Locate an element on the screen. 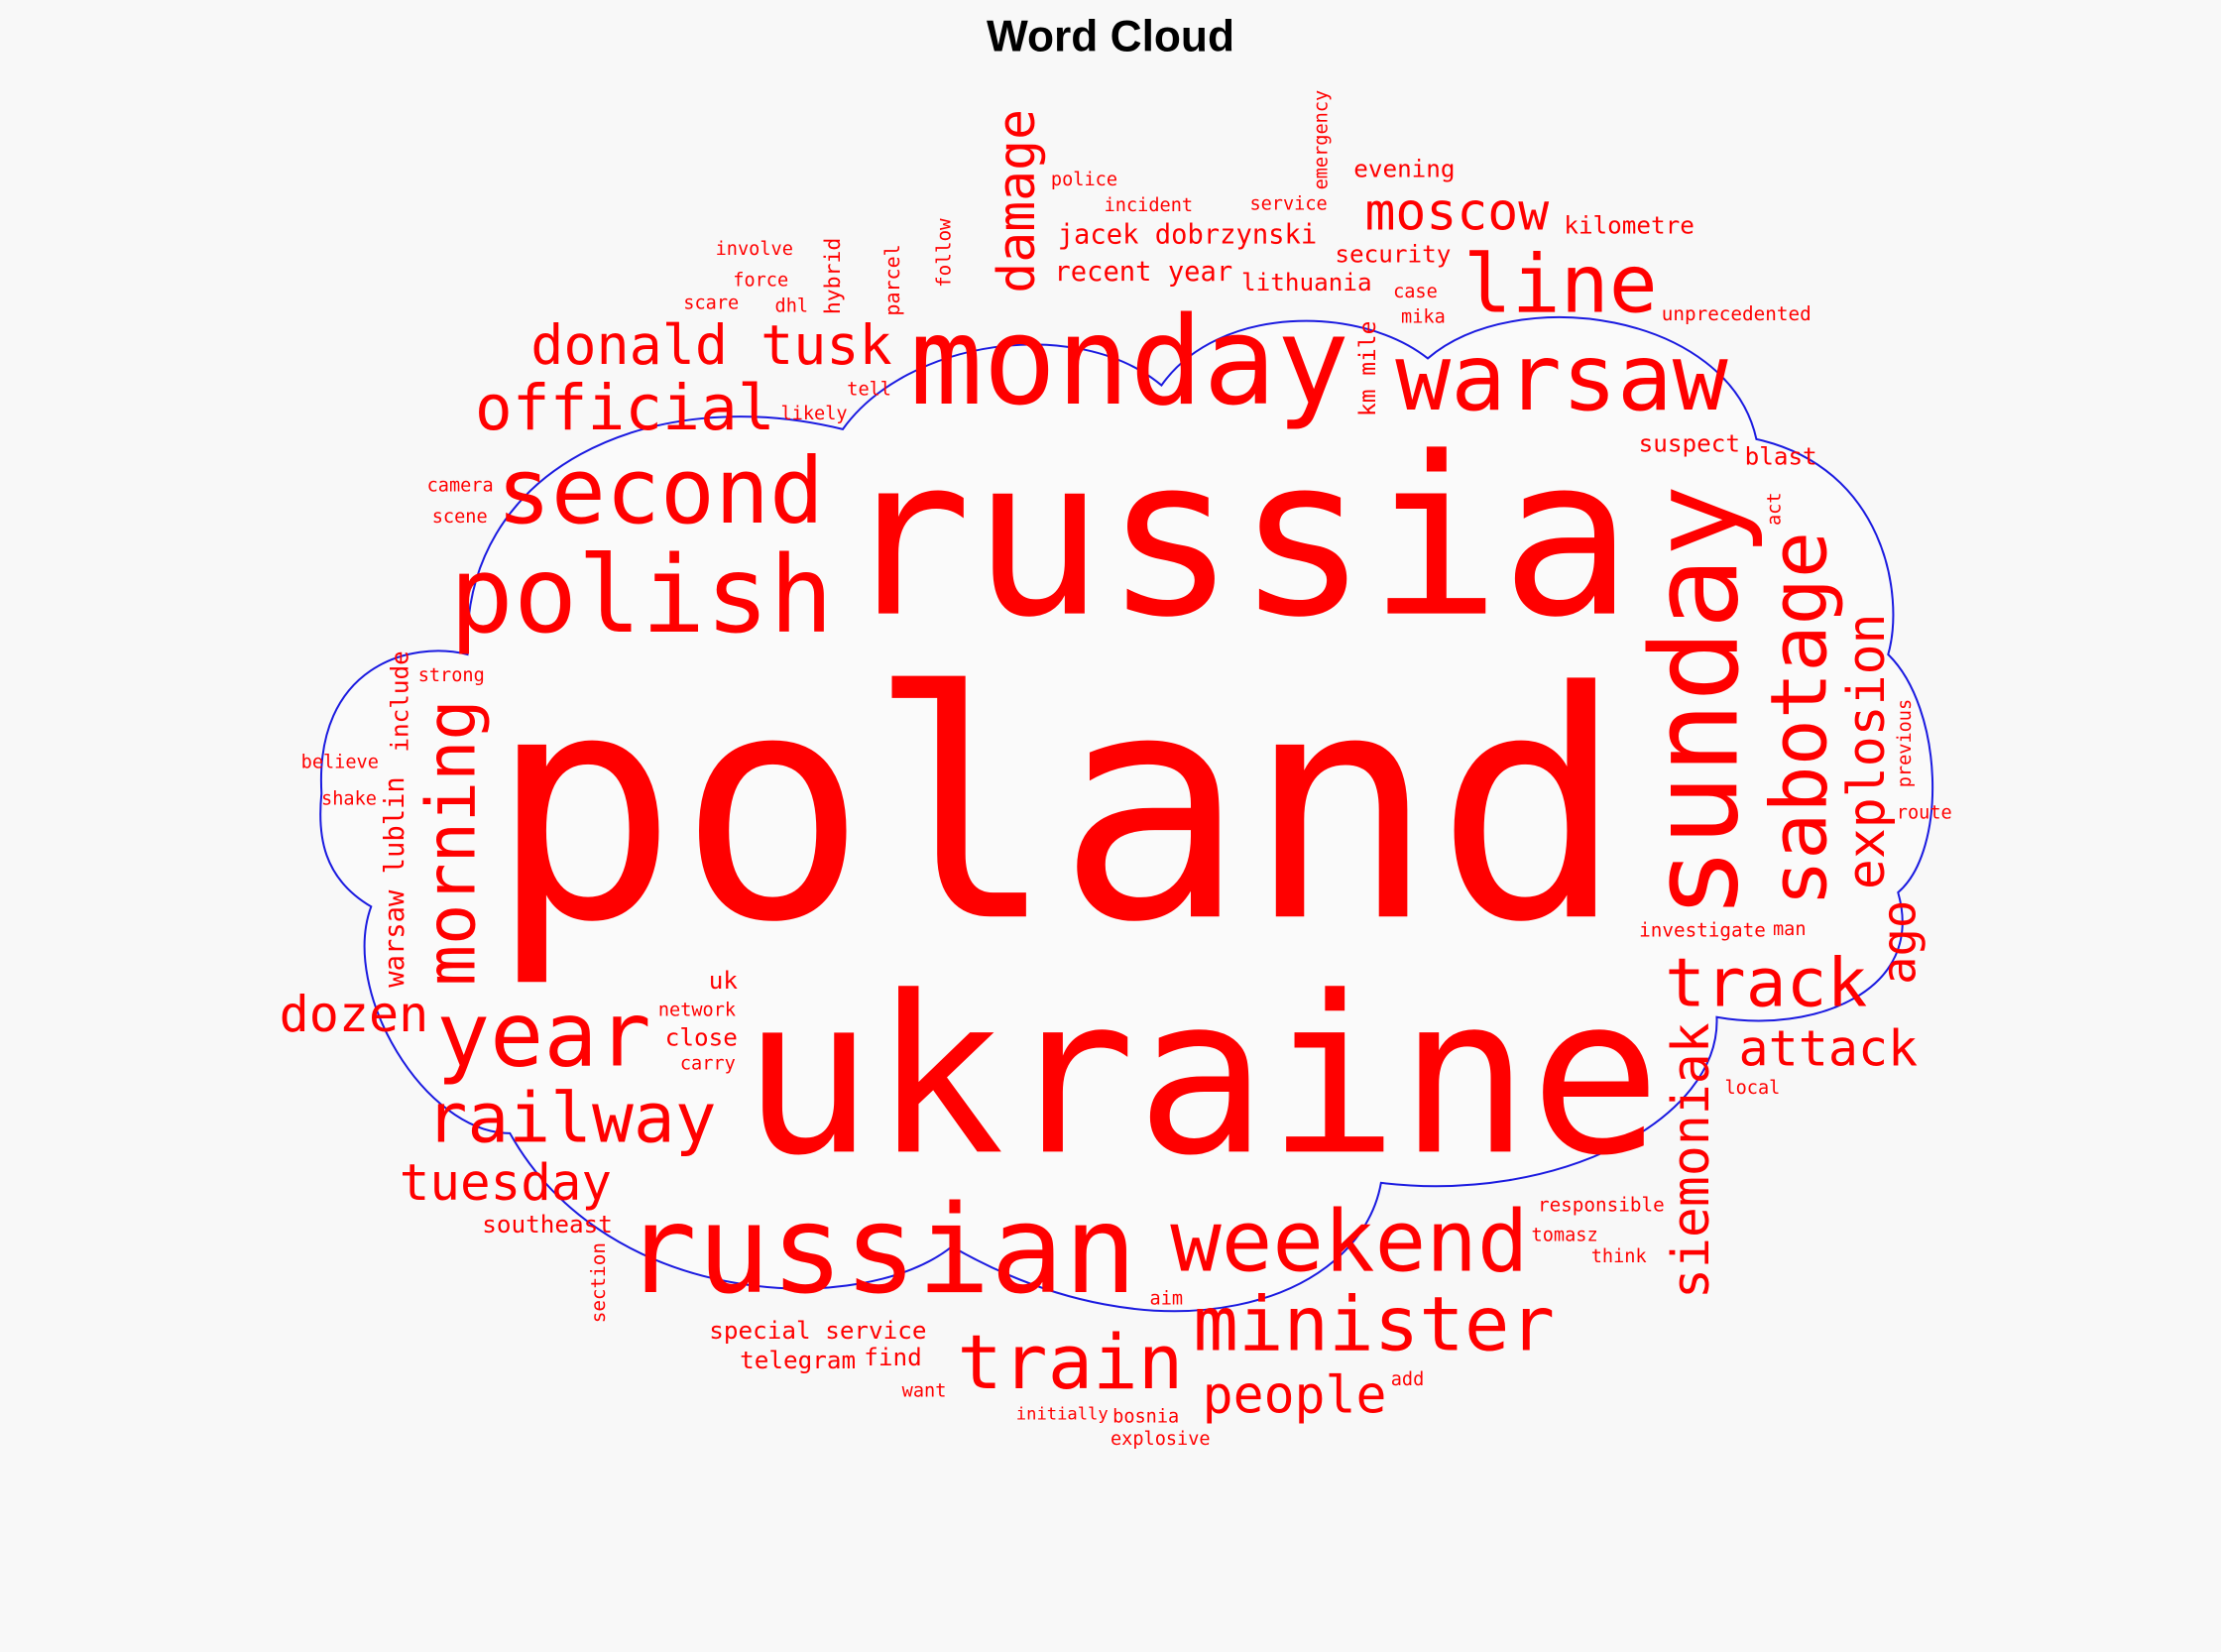 The image size is (2221, 1652). word-add: add is located at coordinates (1407, 1379).